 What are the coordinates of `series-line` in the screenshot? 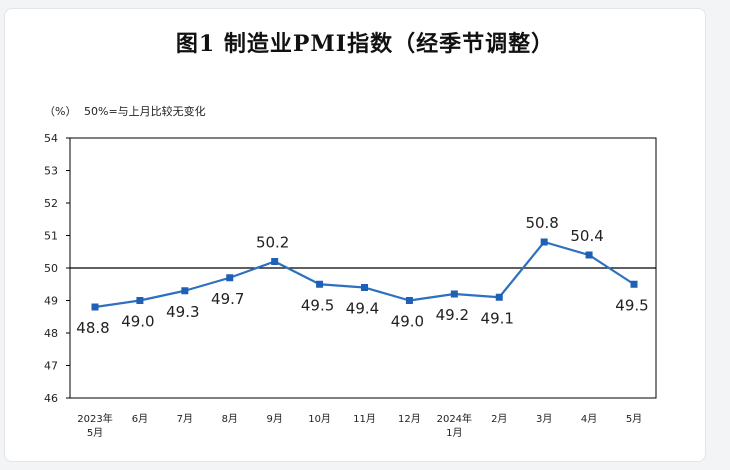 It's located at (364, 274).